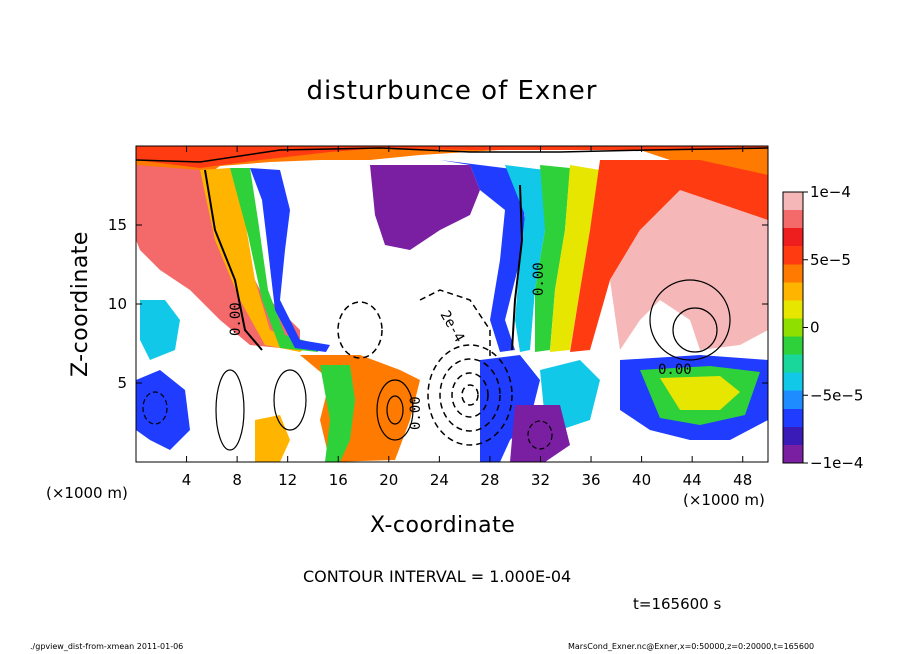 Image resolution: width=904 pixels, height=654 pixels. I want to click on x-tick-label: 44, so click(692, 480).